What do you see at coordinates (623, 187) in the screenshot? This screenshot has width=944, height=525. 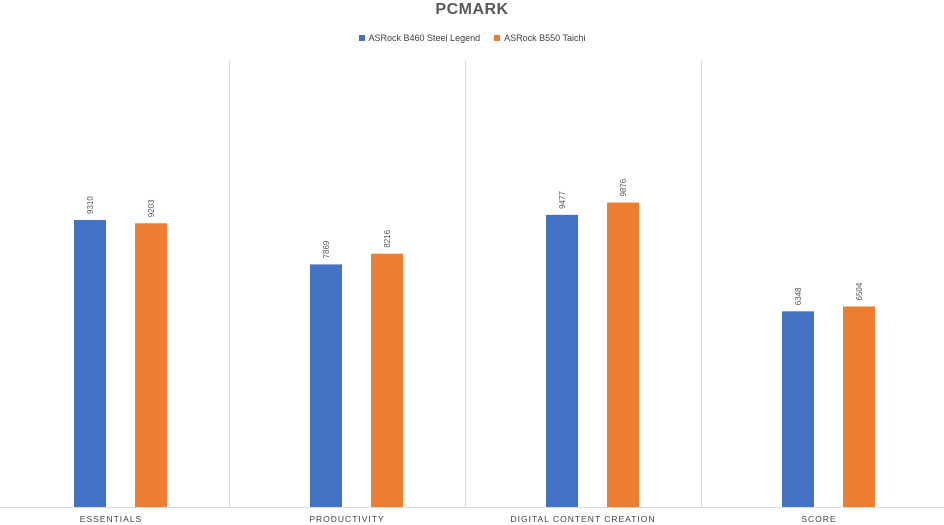 I see `data-label: 9876` at bounding box center [623, 187].